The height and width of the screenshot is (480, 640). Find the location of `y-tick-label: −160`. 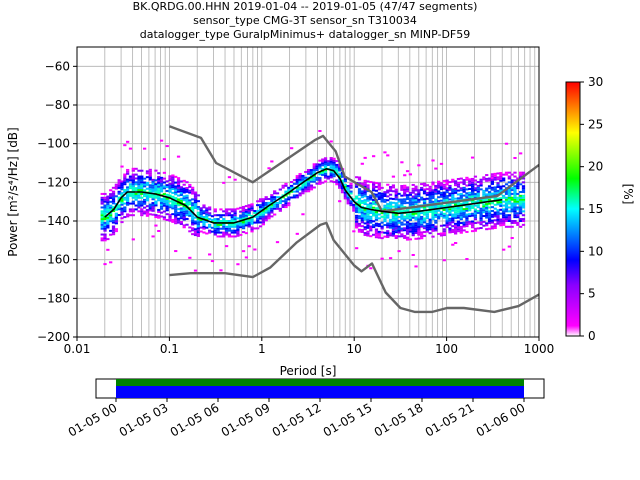

y-tick-label: −160 is located at coordinates (53, 260).